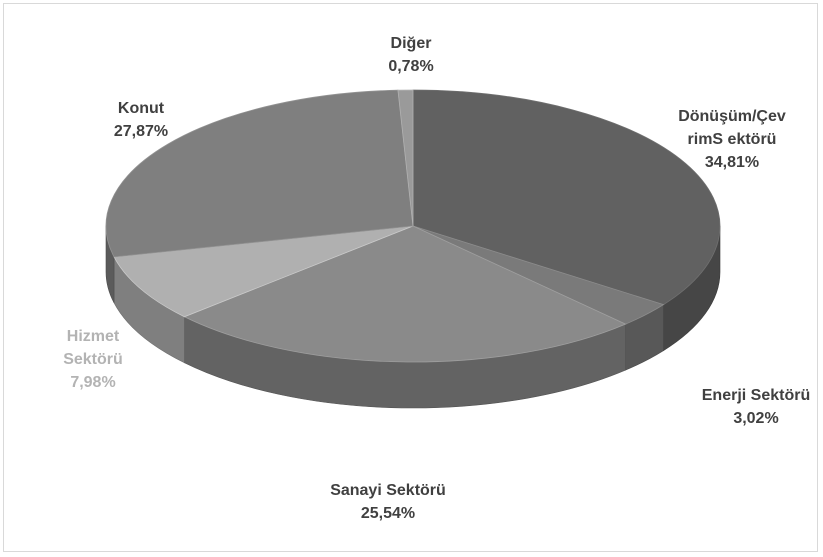  What do you see at coordinates (732, 162) in the screenshot?
I see `data-label-value: 34,81%` at bounding box center [732, 162].